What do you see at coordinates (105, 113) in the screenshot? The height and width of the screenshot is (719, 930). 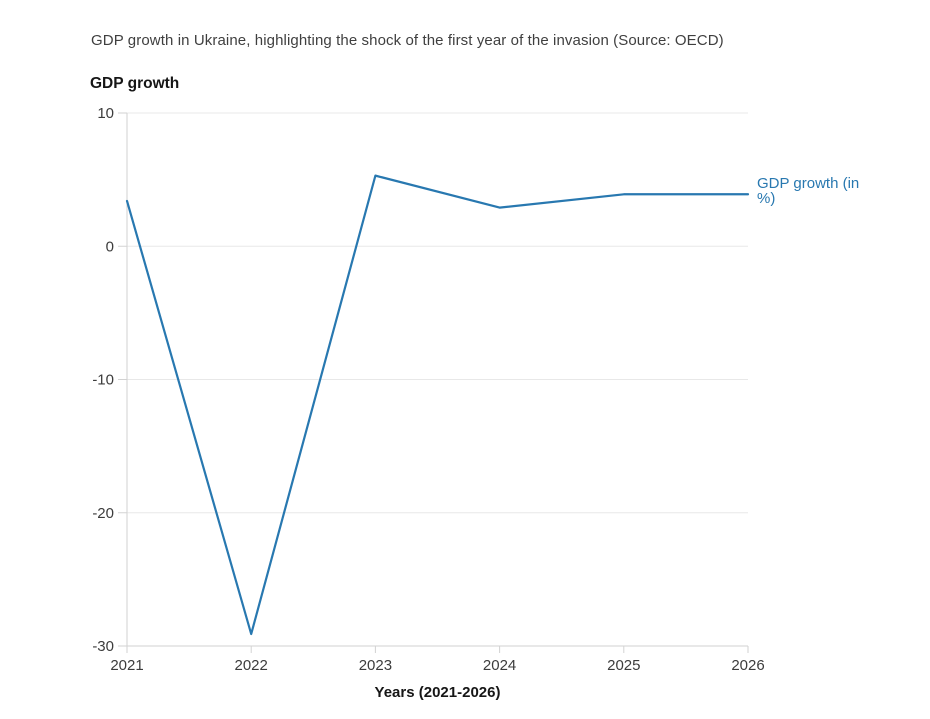 I see `y-tick-label: 10` at bounding box center [105, 113].